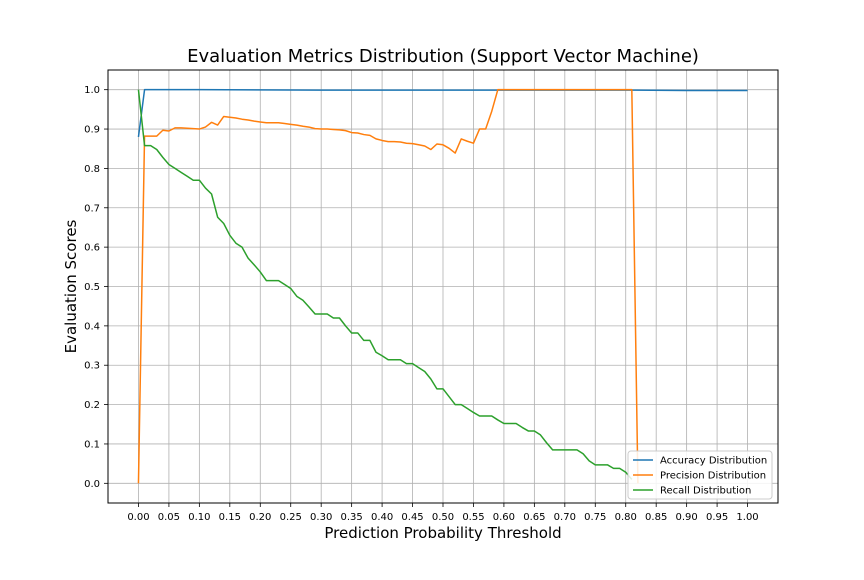 This screenshot has height=580, width=864. I want to click on x-tick-label: 0.75, so click(595, 517).